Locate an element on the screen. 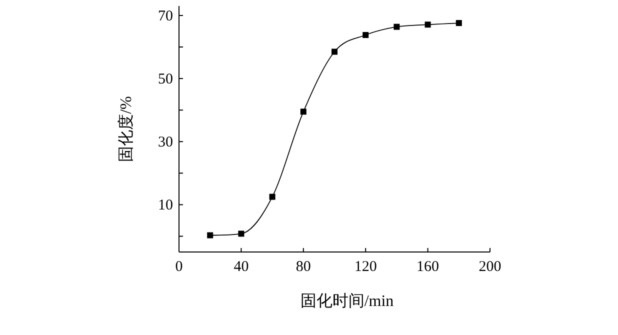 This screenshot has height=335, width=618. y-tick-label: 70 is located at coordinates (165, 16).